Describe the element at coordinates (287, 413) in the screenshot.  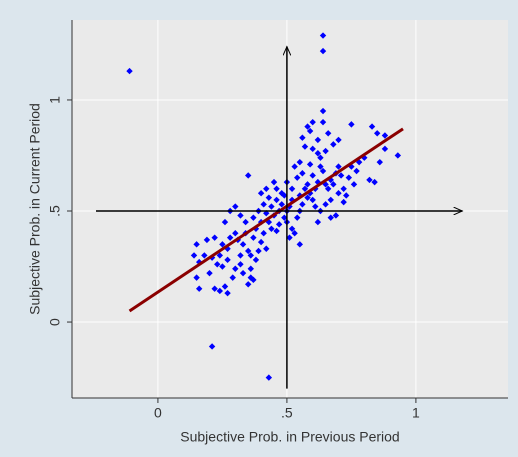
I see `x-tick-label: .5` at that location.